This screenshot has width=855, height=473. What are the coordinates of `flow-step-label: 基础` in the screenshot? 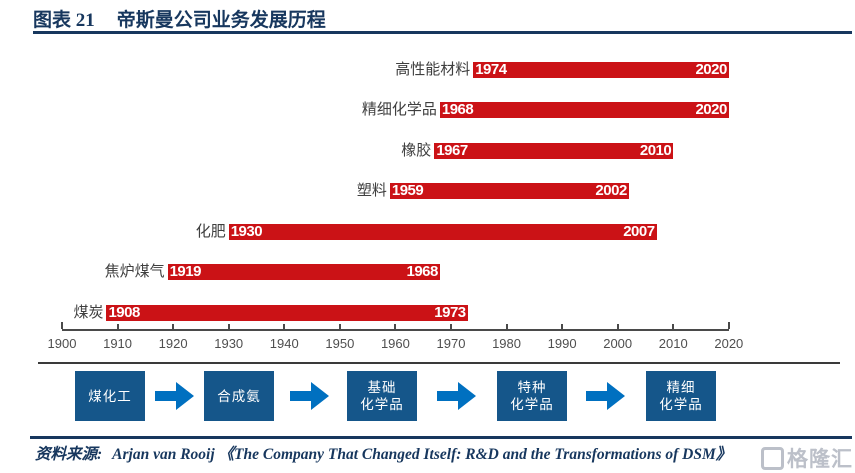 It's located at (382, 387).